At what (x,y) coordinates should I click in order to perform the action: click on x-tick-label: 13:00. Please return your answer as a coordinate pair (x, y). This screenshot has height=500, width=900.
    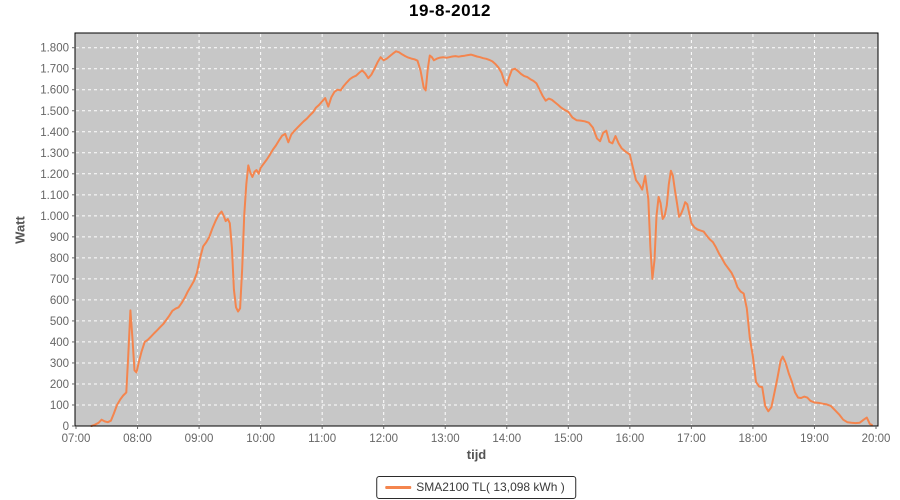
    Looking at the image, I should click on (445, 439).